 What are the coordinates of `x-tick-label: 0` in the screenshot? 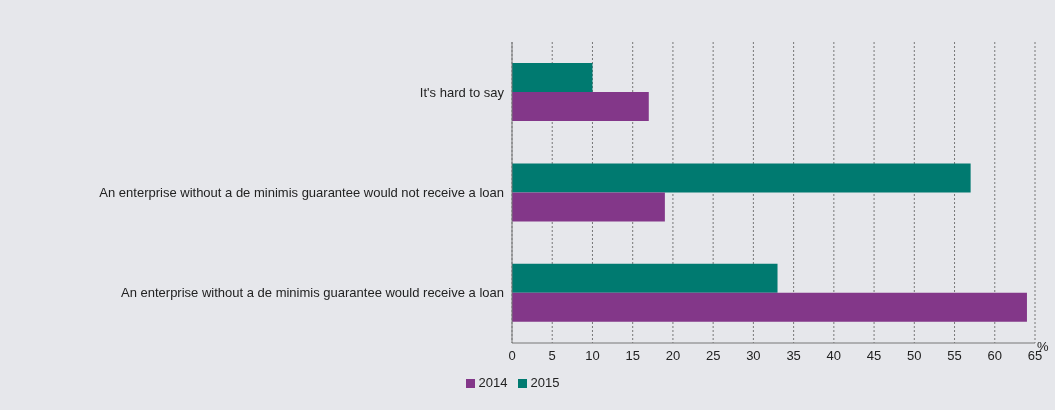 It's located at (512, 356).